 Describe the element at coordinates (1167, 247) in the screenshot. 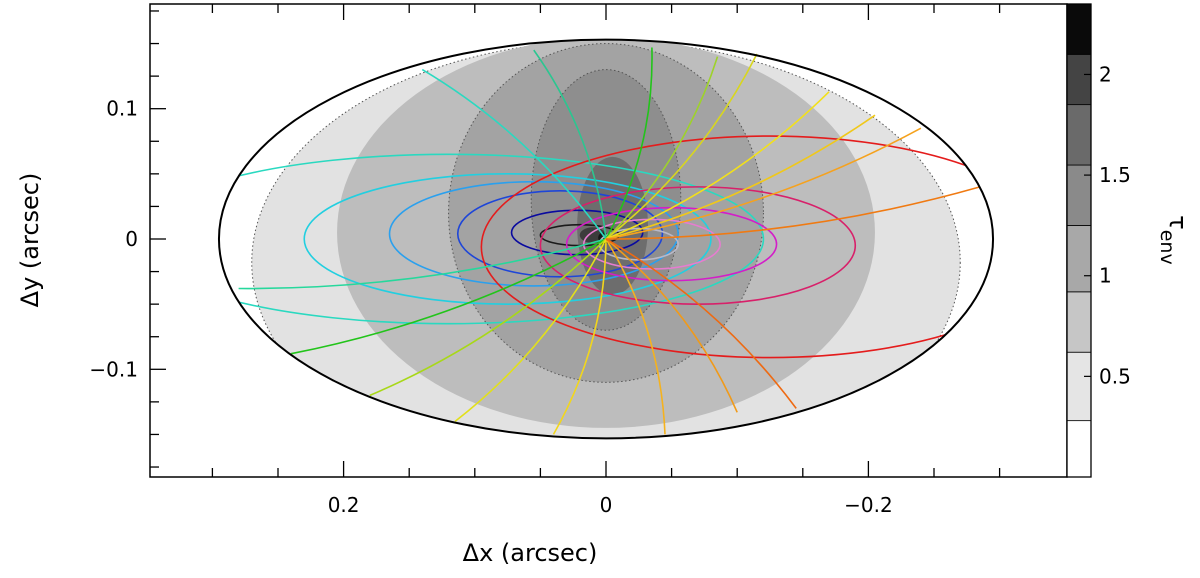

I see `colorbar-title-subscript: env` at that location.